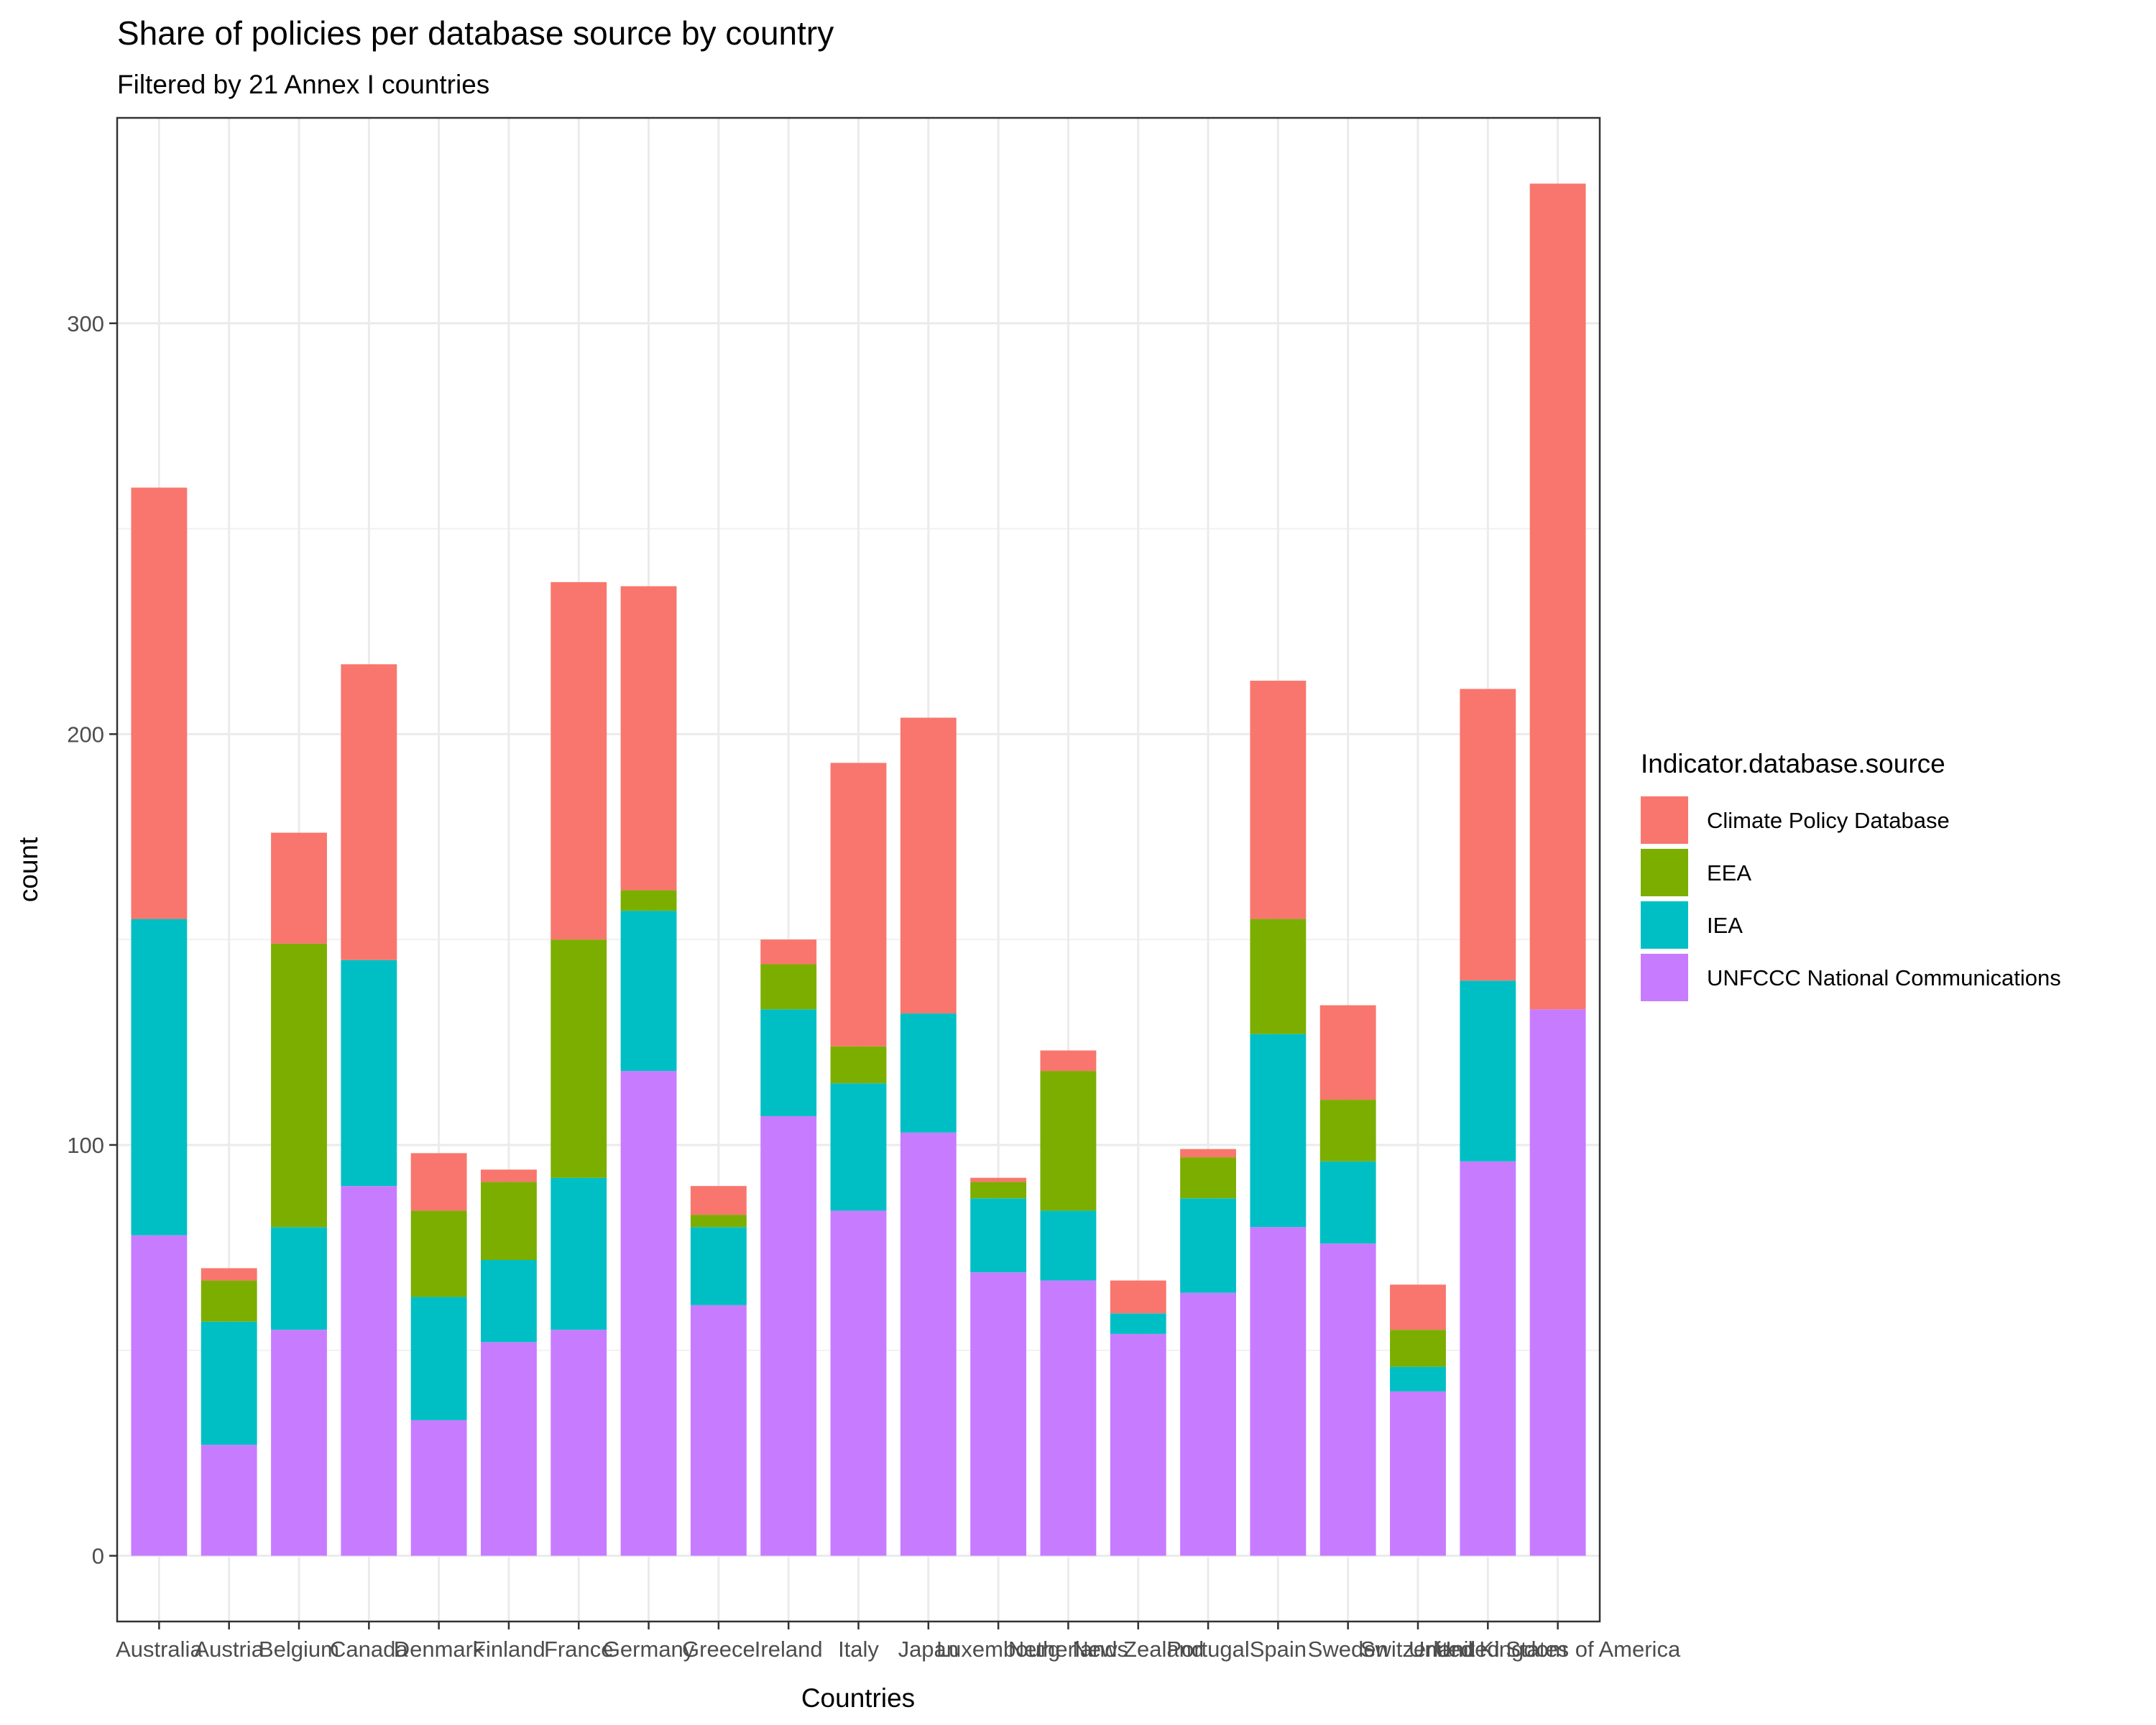 Image resolution: width=2156 pixels, height=1725 pixels. I want to click on x-axis-label: Countries, so click(858, 1698).